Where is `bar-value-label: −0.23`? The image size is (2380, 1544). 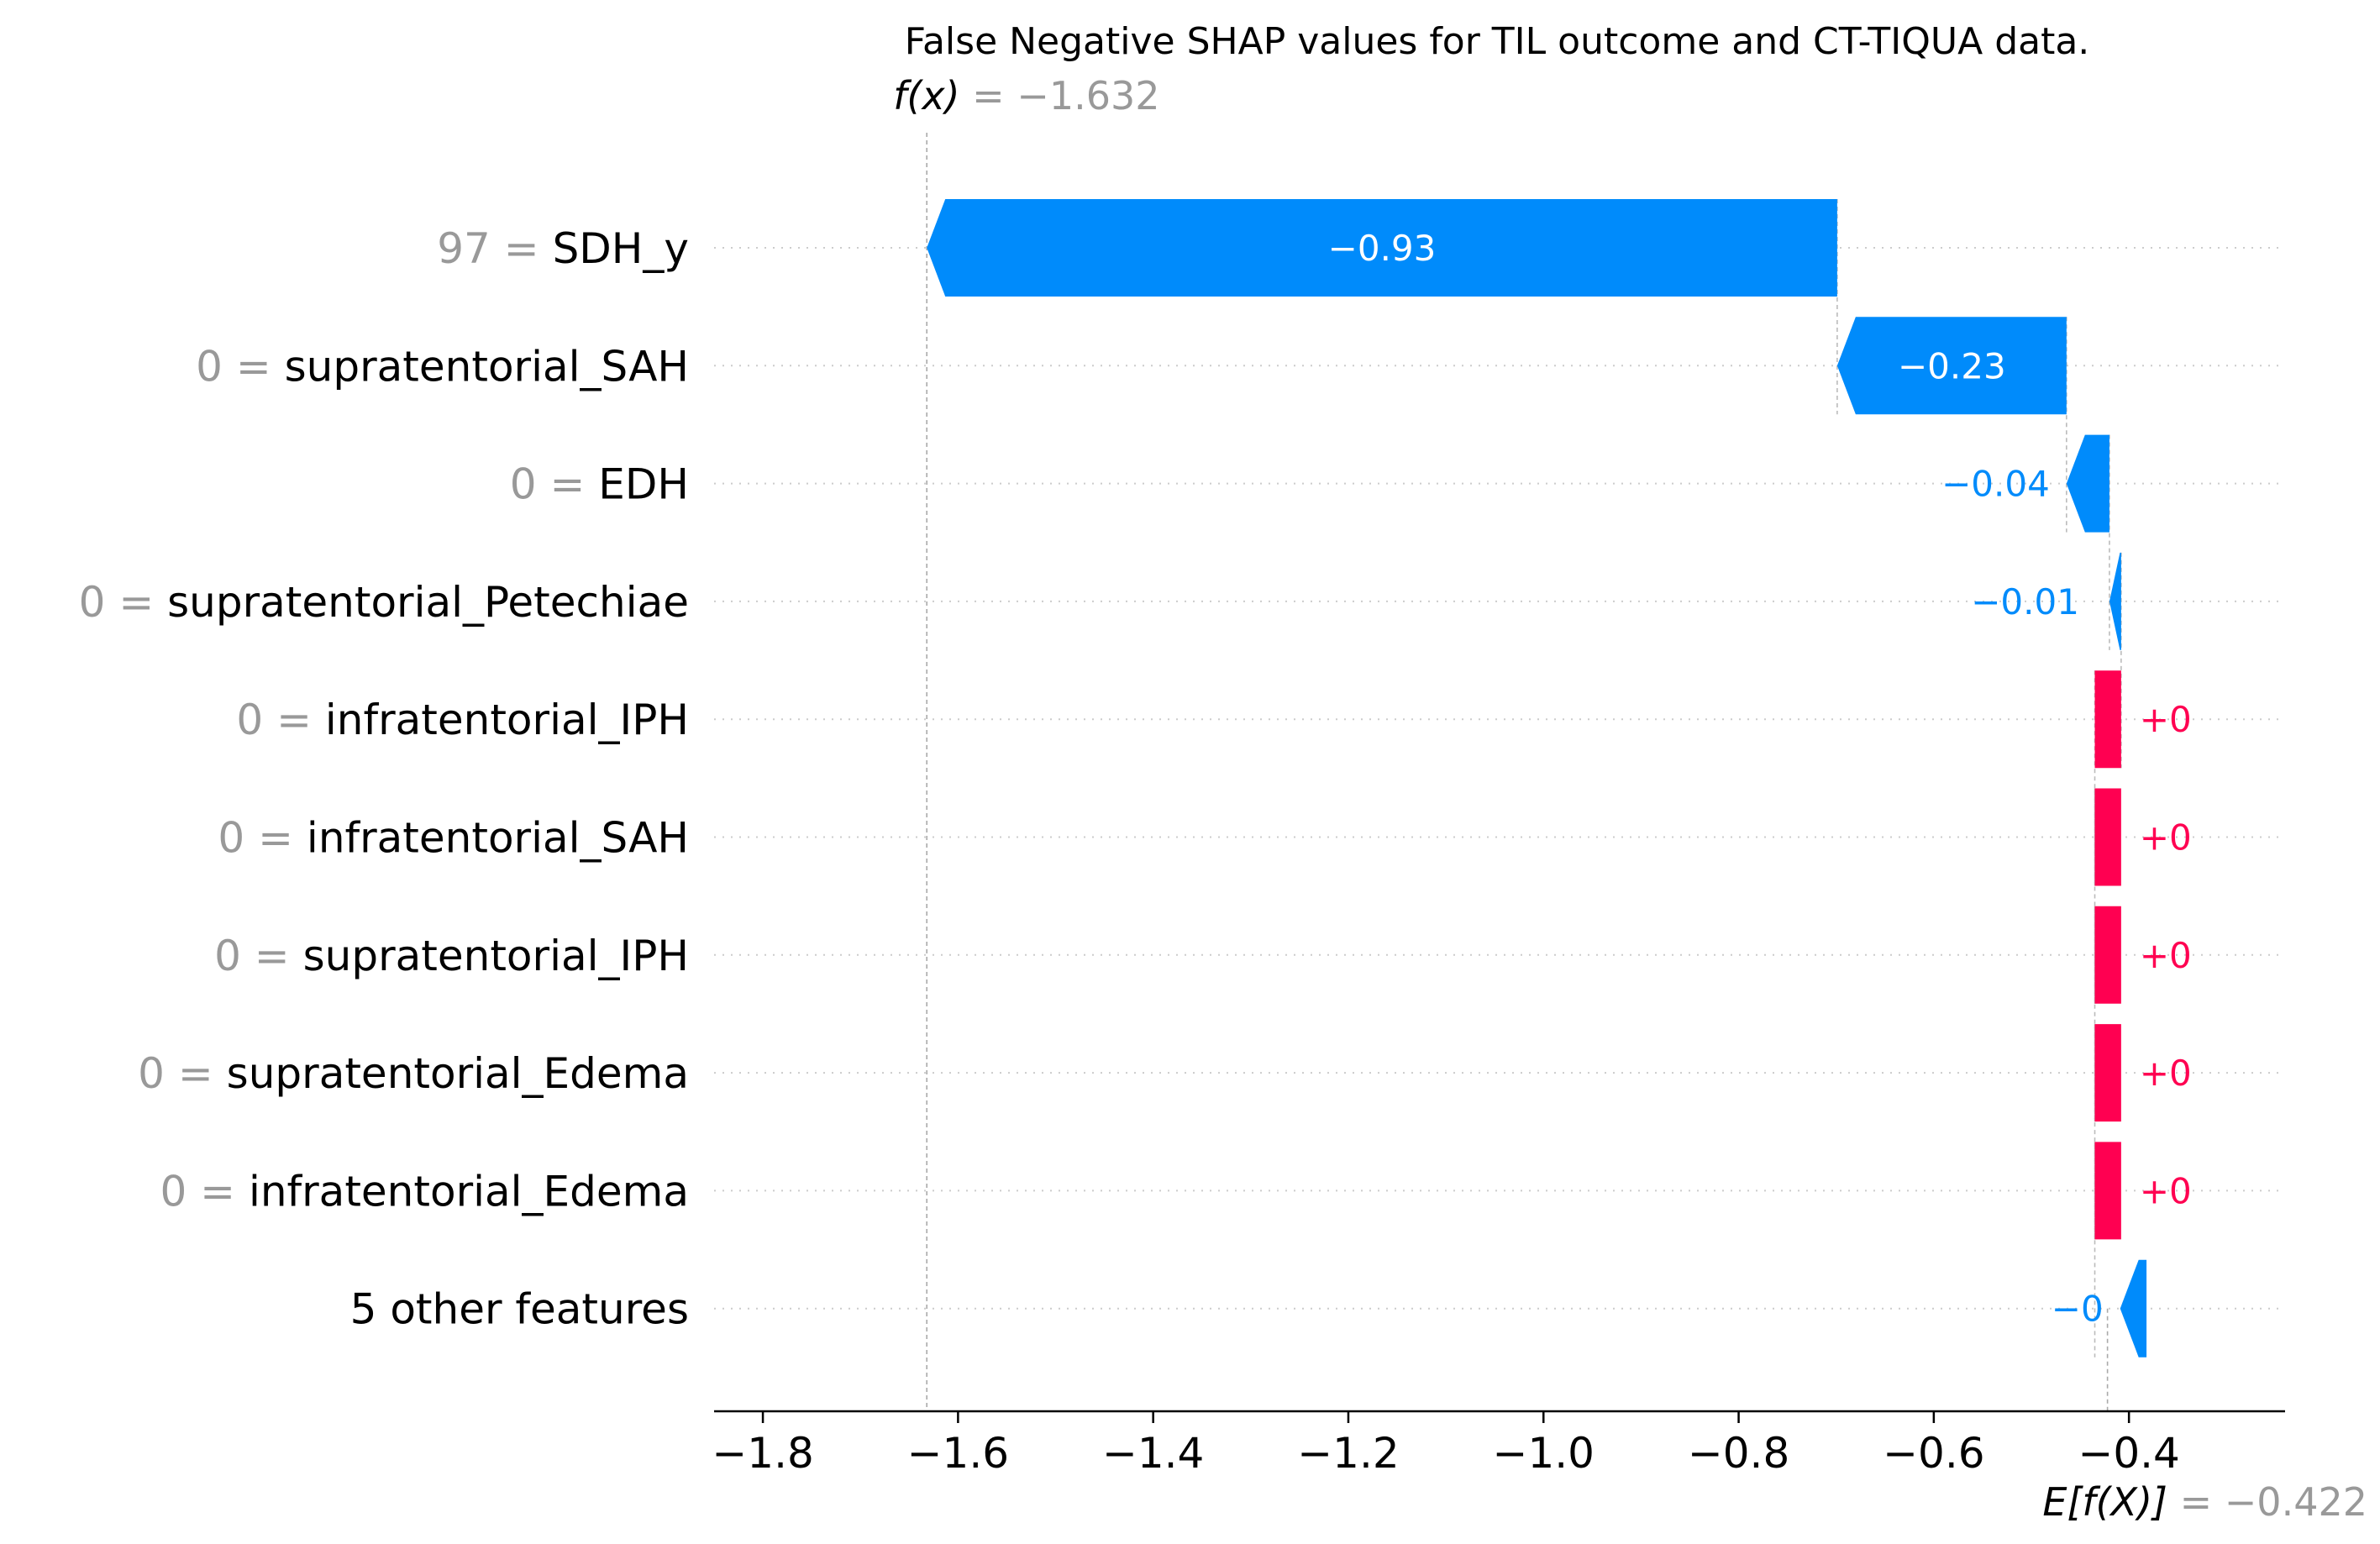 bar-value-label: −0.23 is located at coordinates (1952, 366).